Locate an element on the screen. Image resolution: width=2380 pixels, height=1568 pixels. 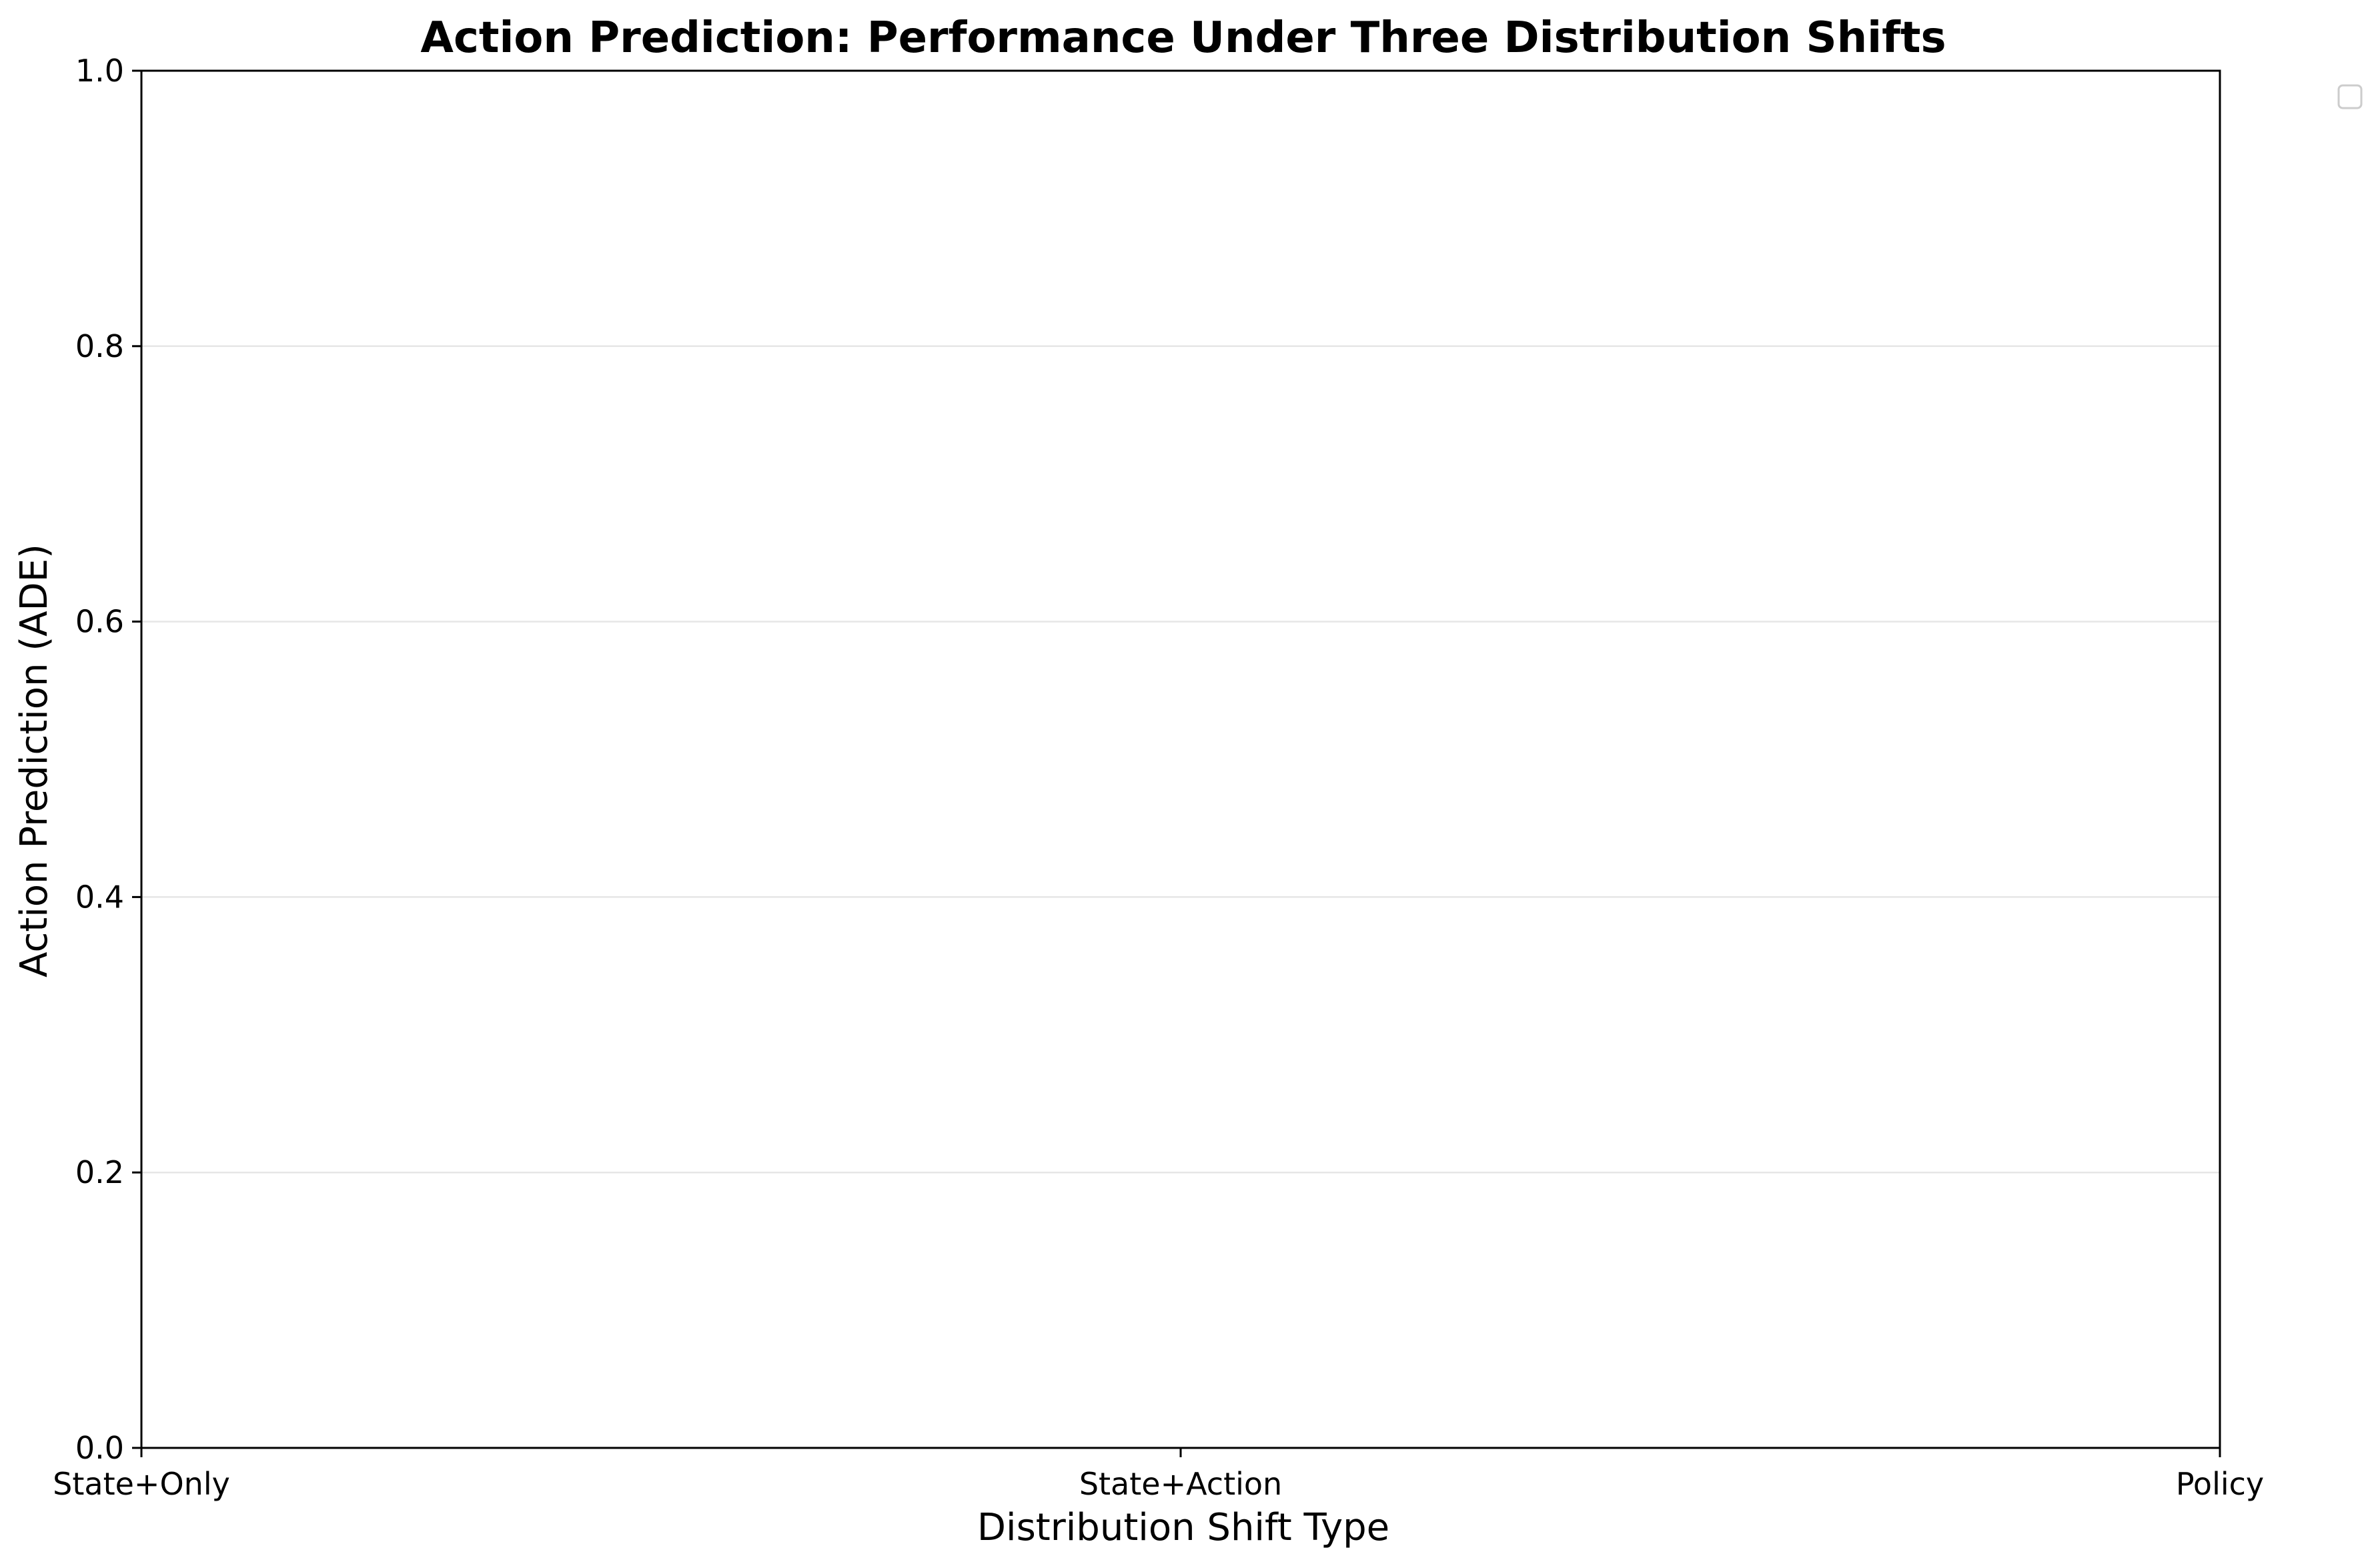
x-tick-label: State+Only is located at coordinates (141, 1484).